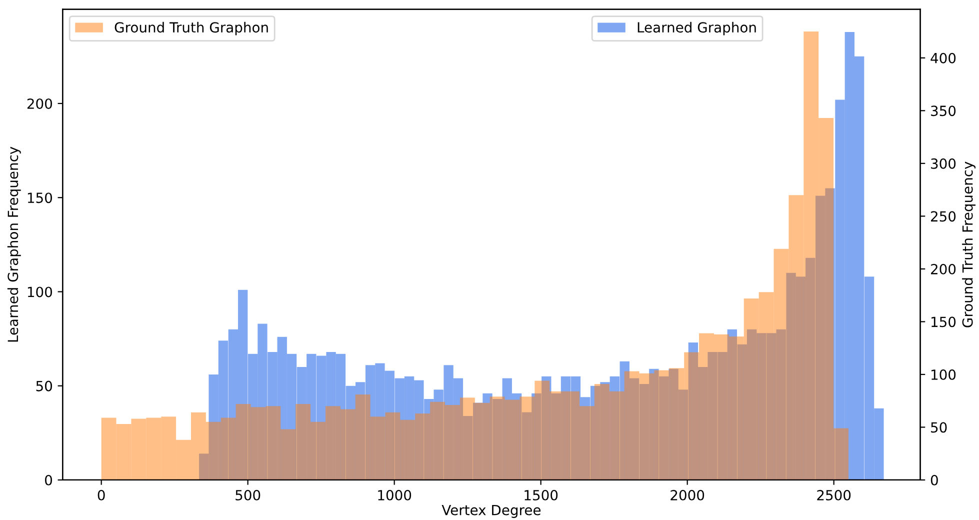 Image resolution: width=979 pixels, height=520 pixels. I want to click on y2-tick-label: 0, so click(934, 480).